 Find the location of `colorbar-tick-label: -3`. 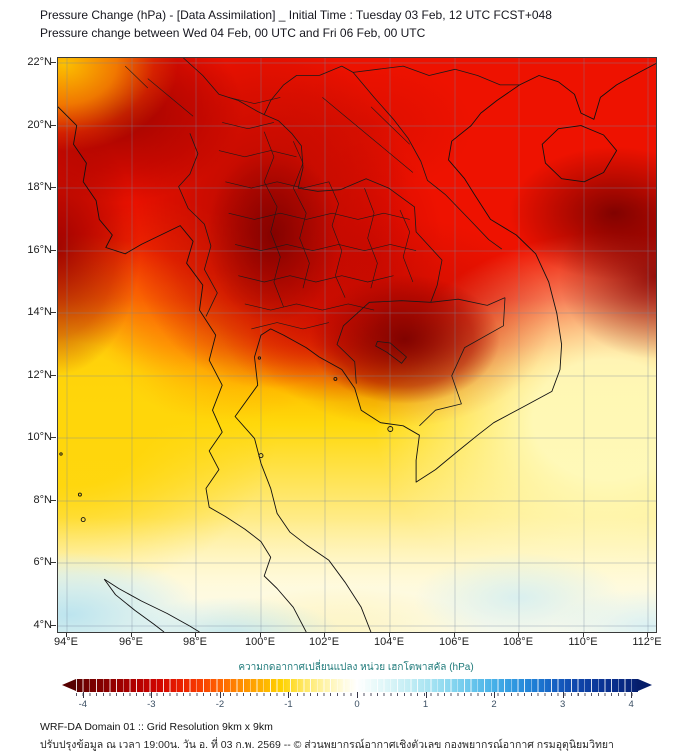

colorbar-tick-label: -3 is located at coordinates (151, 704).